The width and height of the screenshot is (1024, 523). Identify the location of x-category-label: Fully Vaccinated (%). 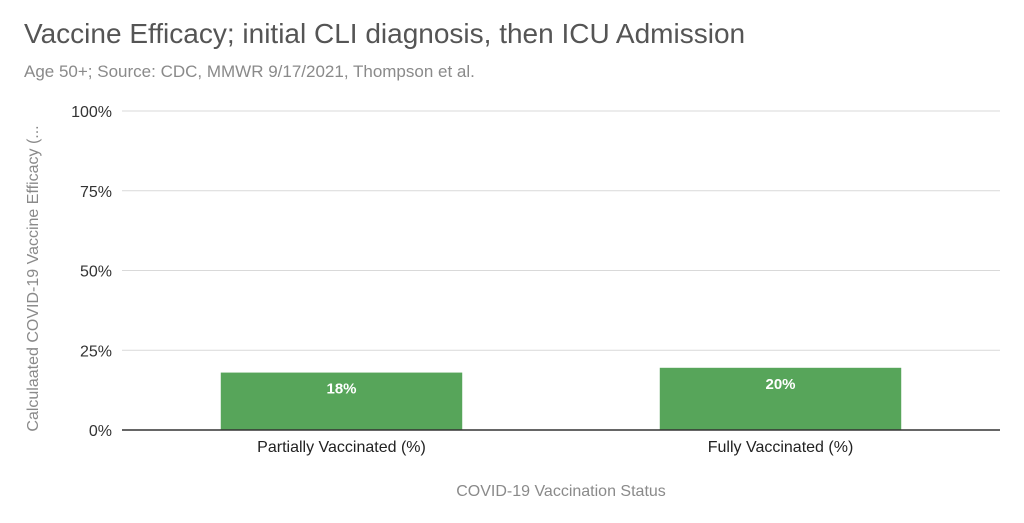
(781, 447).